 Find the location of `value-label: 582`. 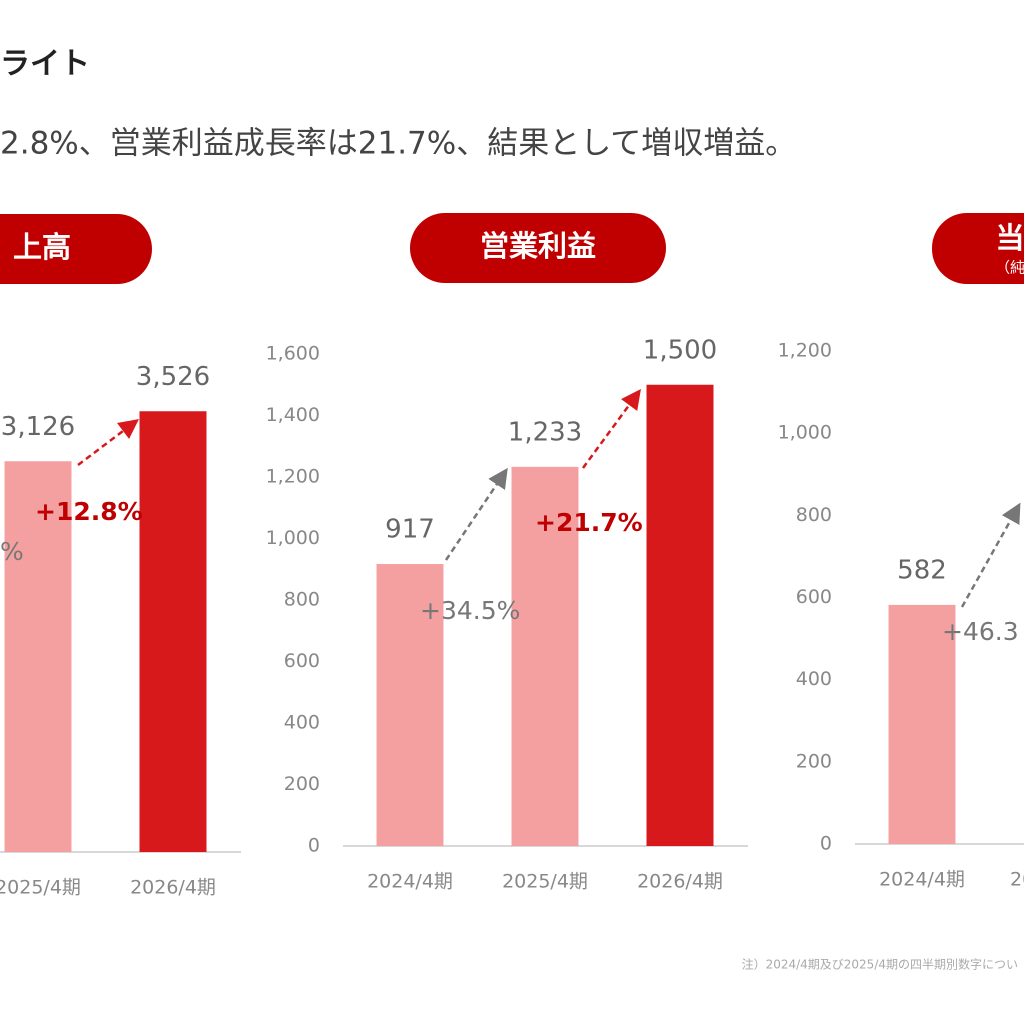

value-label: 582 is located at coordinates (922, 570).